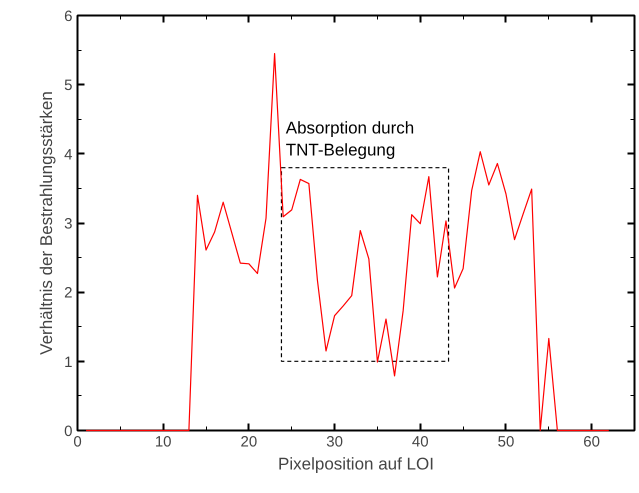  What do you see at coordinates (350, 139) in the screenshot?
I see `annotation: Absorption durch TNT-Belegung` at bounding box center [350, 139].